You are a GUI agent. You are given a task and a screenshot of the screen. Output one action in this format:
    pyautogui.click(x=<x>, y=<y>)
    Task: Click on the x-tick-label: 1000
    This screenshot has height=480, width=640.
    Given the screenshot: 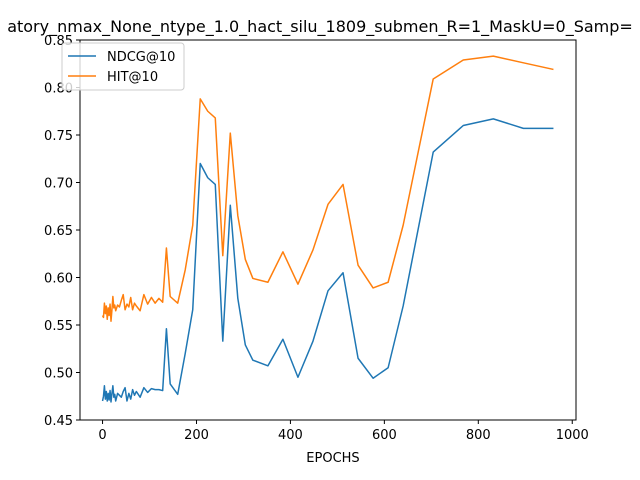 What is the action you would take?
    pyautogui.click(x=572, y=435)
    